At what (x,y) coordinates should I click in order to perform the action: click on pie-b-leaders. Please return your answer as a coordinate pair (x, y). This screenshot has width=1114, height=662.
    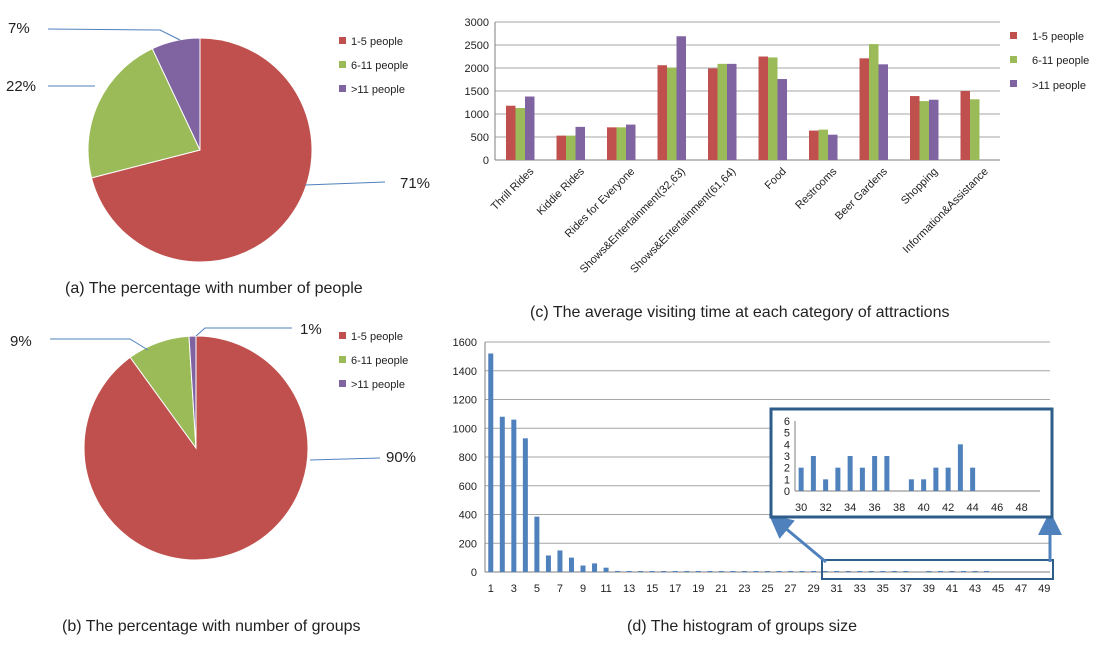
    Looking at the image, I should click on (215, 394).